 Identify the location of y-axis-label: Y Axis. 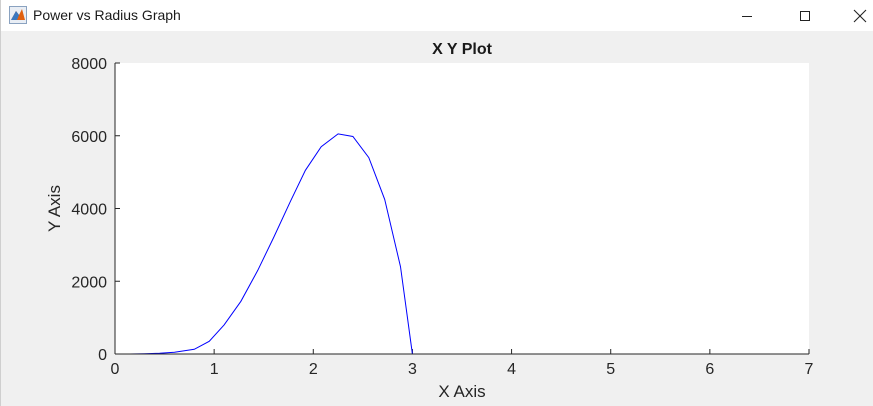
(54, 208).